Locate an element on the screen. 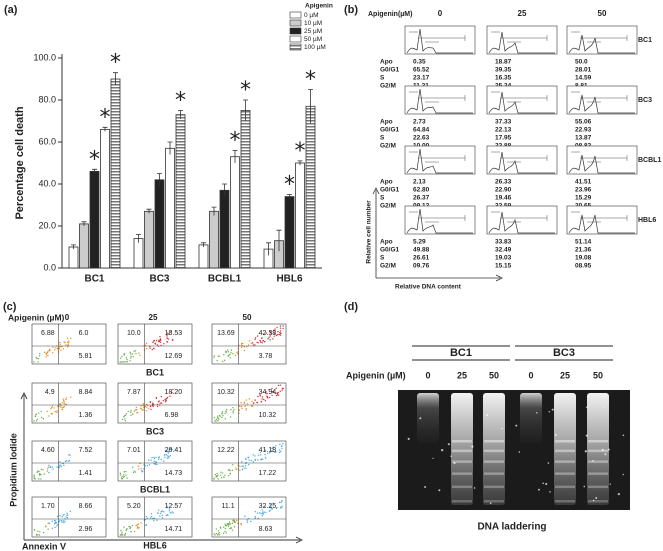 The width and height of the screenshot is (663, 551). cell-value: 18.87 is located at coordinates (503, 62).